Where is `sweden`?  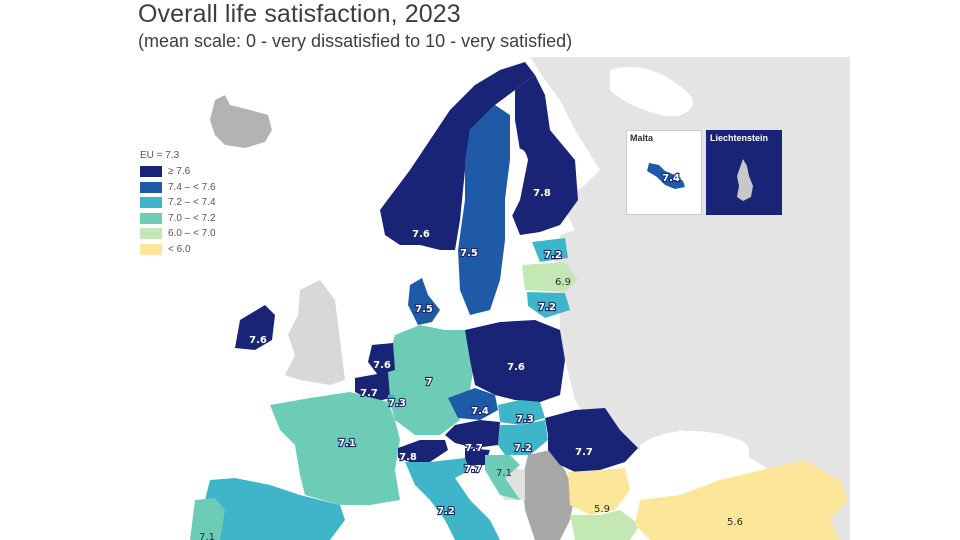 sweden is located at coordinates (484, 210).